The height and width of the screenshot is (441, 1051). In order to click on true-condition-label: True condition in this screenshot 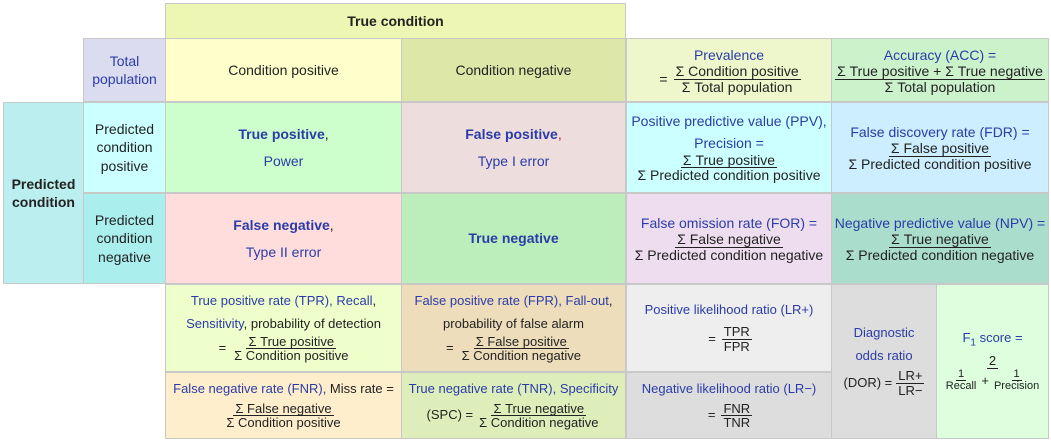, I will do `click(395, 20)`.